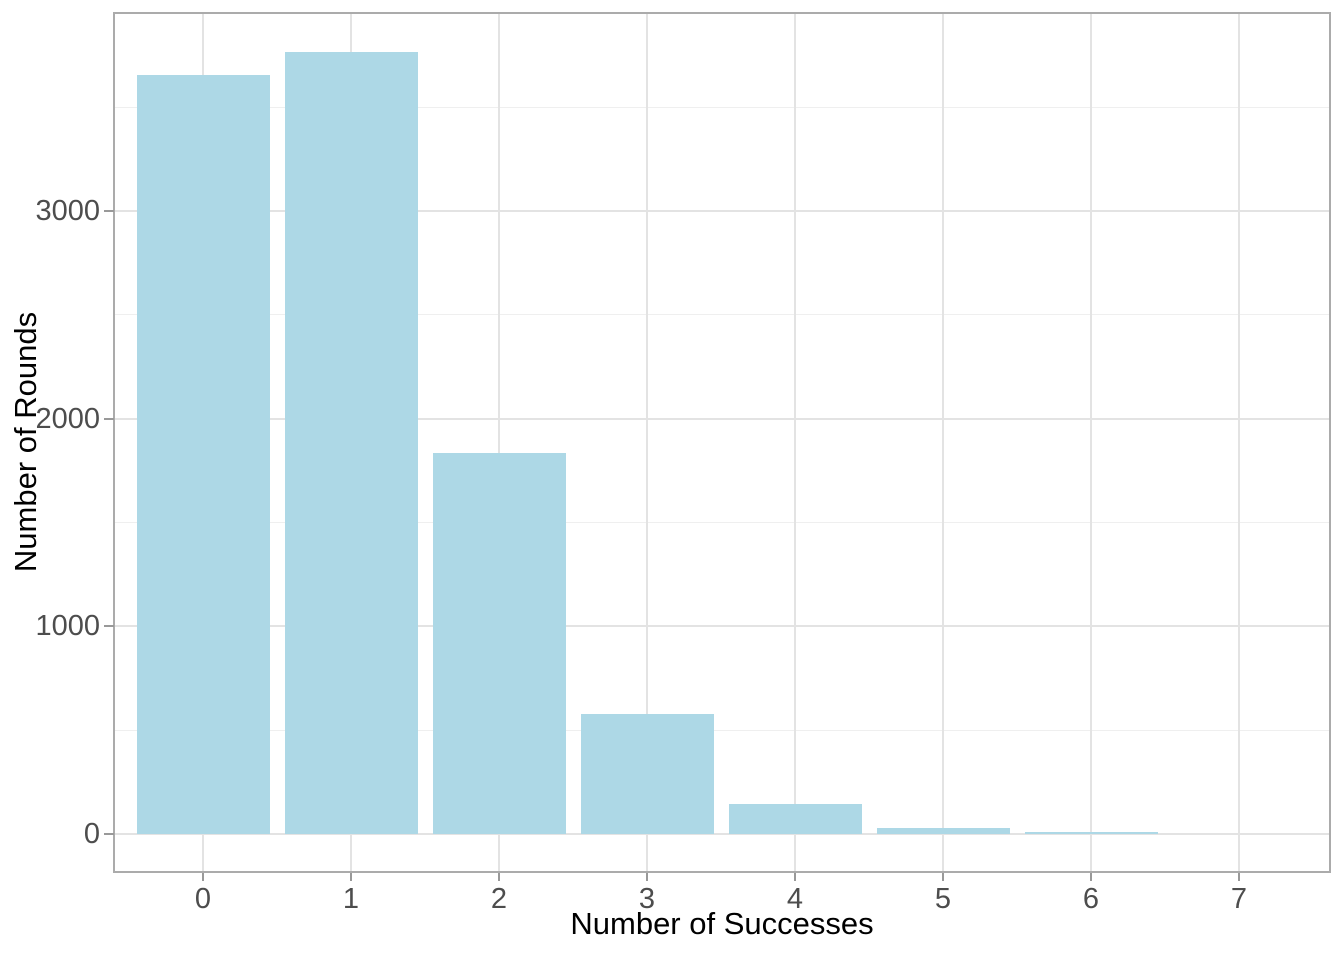  Describe the element at coordinates (25, 442) in the screenshot. I see `y-axis-title: Number of Rounds` at that location.